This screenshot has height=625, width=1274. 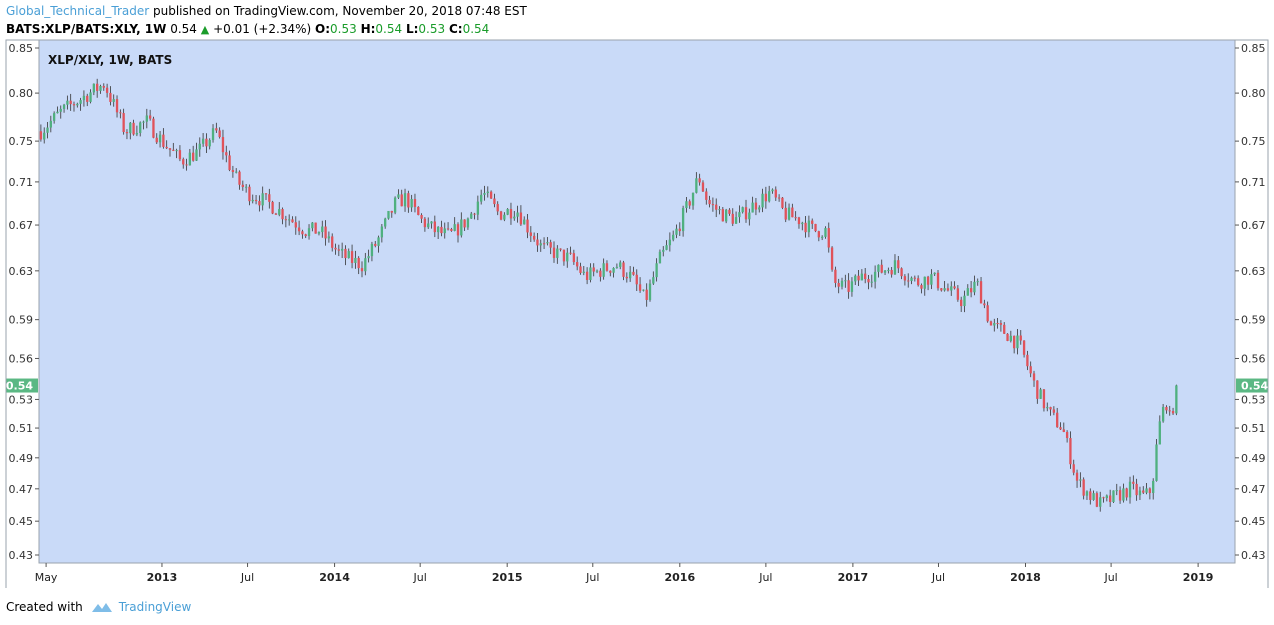 I want to click on footer: Created with TradingView, so click(x=98, y=607).